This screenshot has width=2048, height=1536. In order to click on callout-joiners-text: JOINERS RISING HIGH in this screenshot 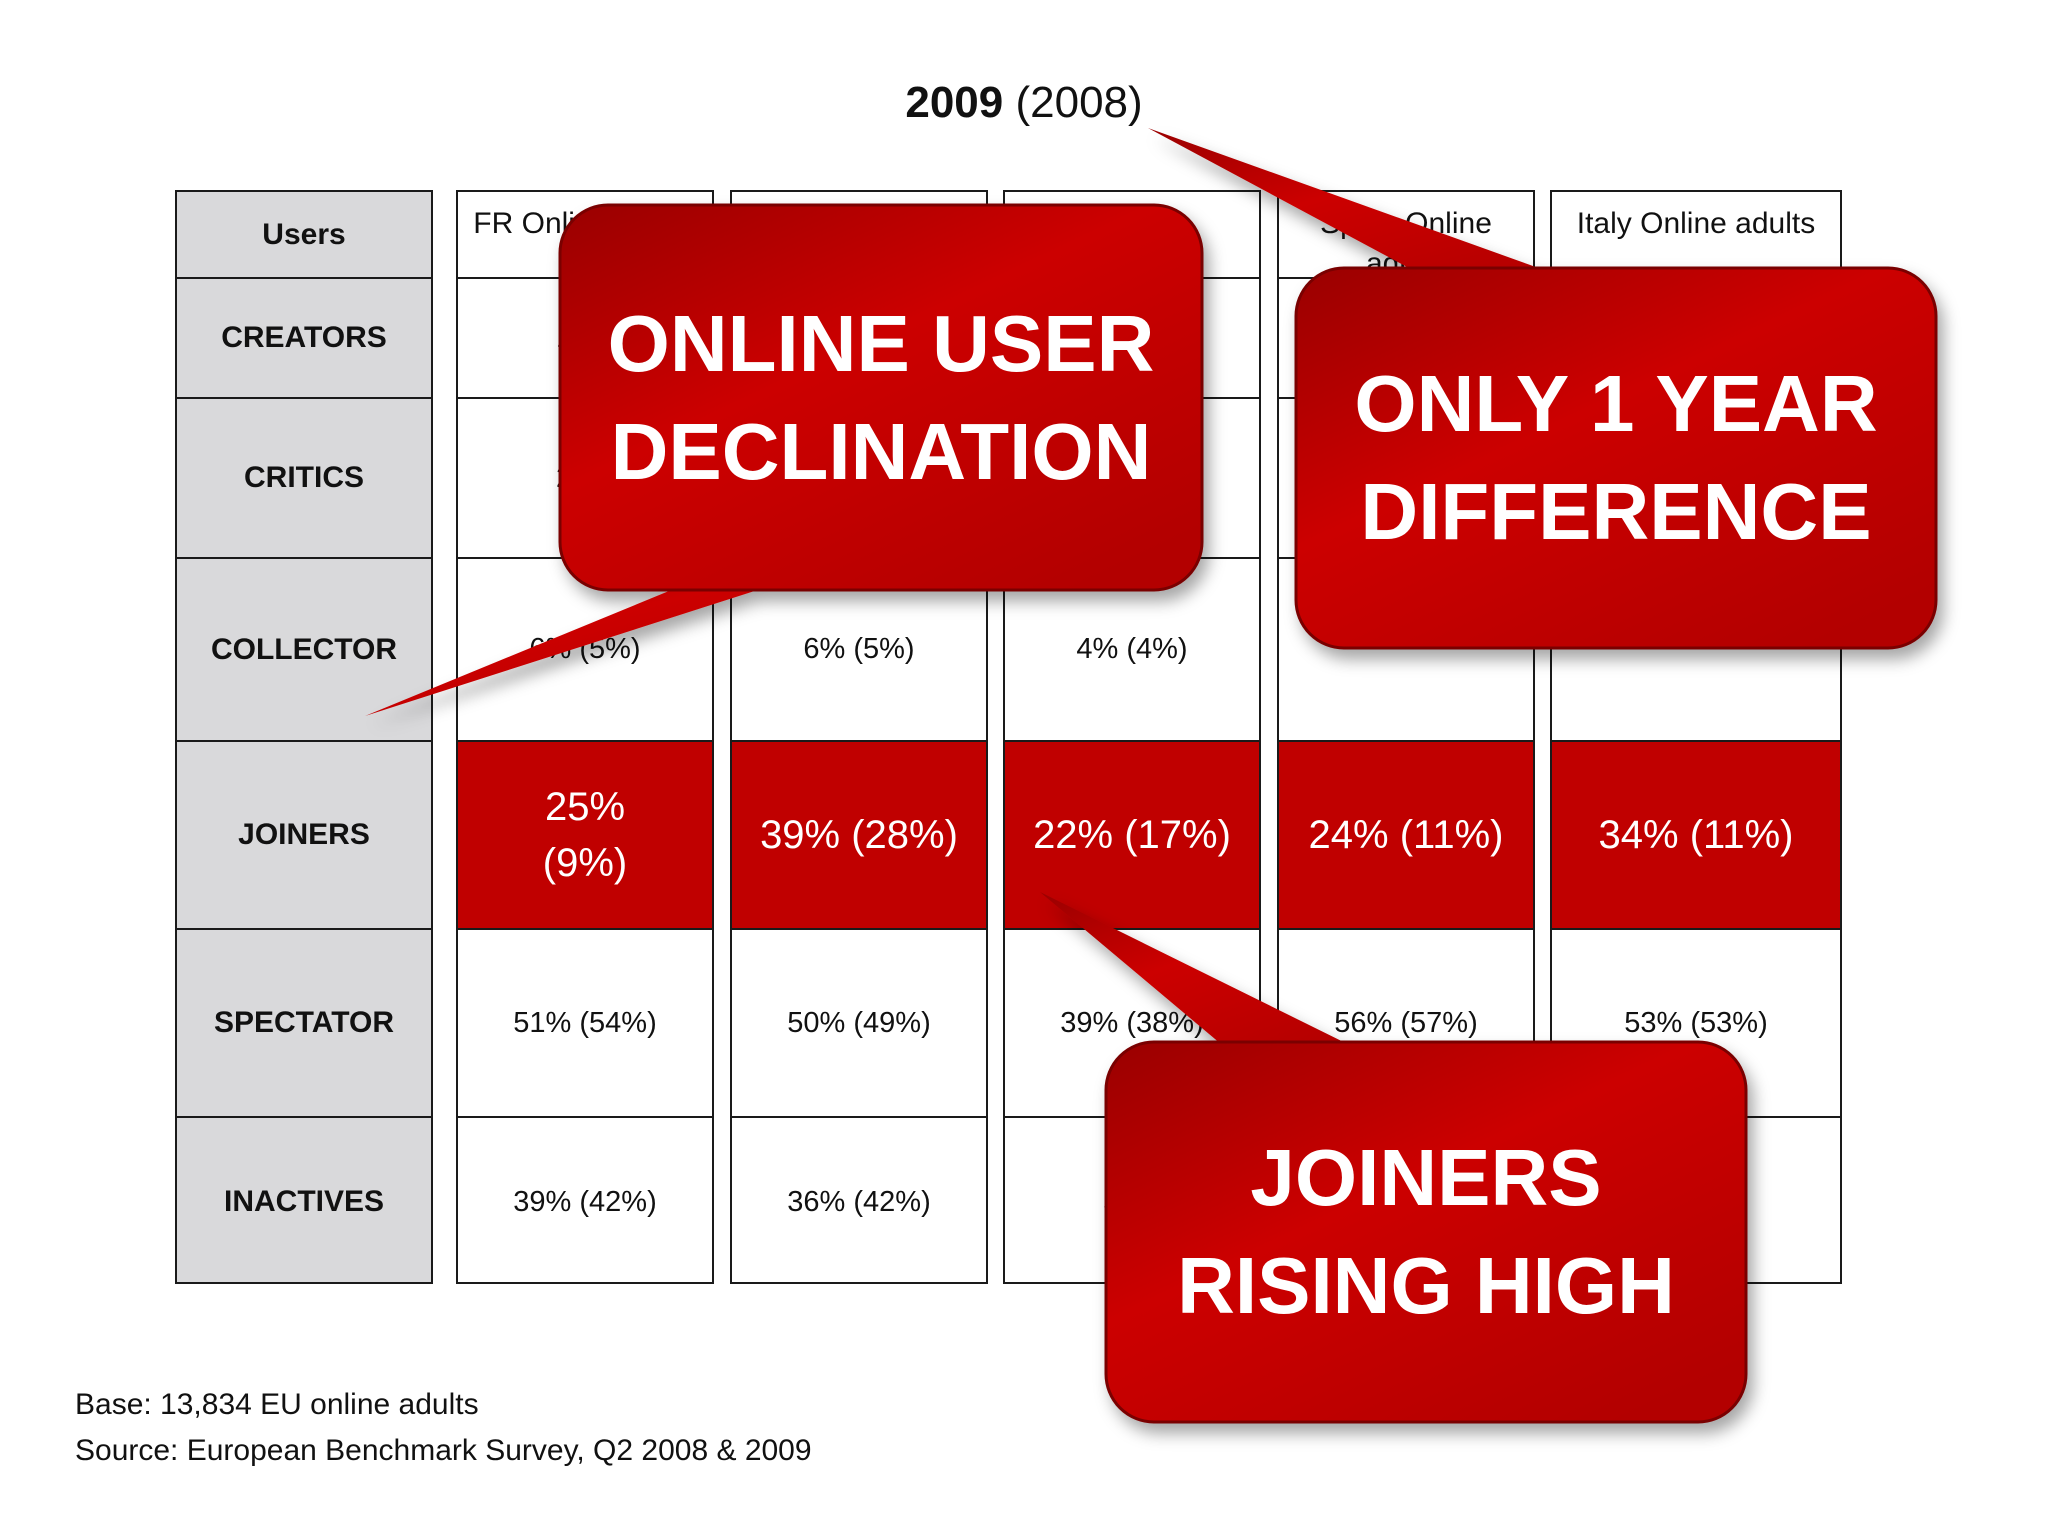, I will do `click(1426, 1232)`.